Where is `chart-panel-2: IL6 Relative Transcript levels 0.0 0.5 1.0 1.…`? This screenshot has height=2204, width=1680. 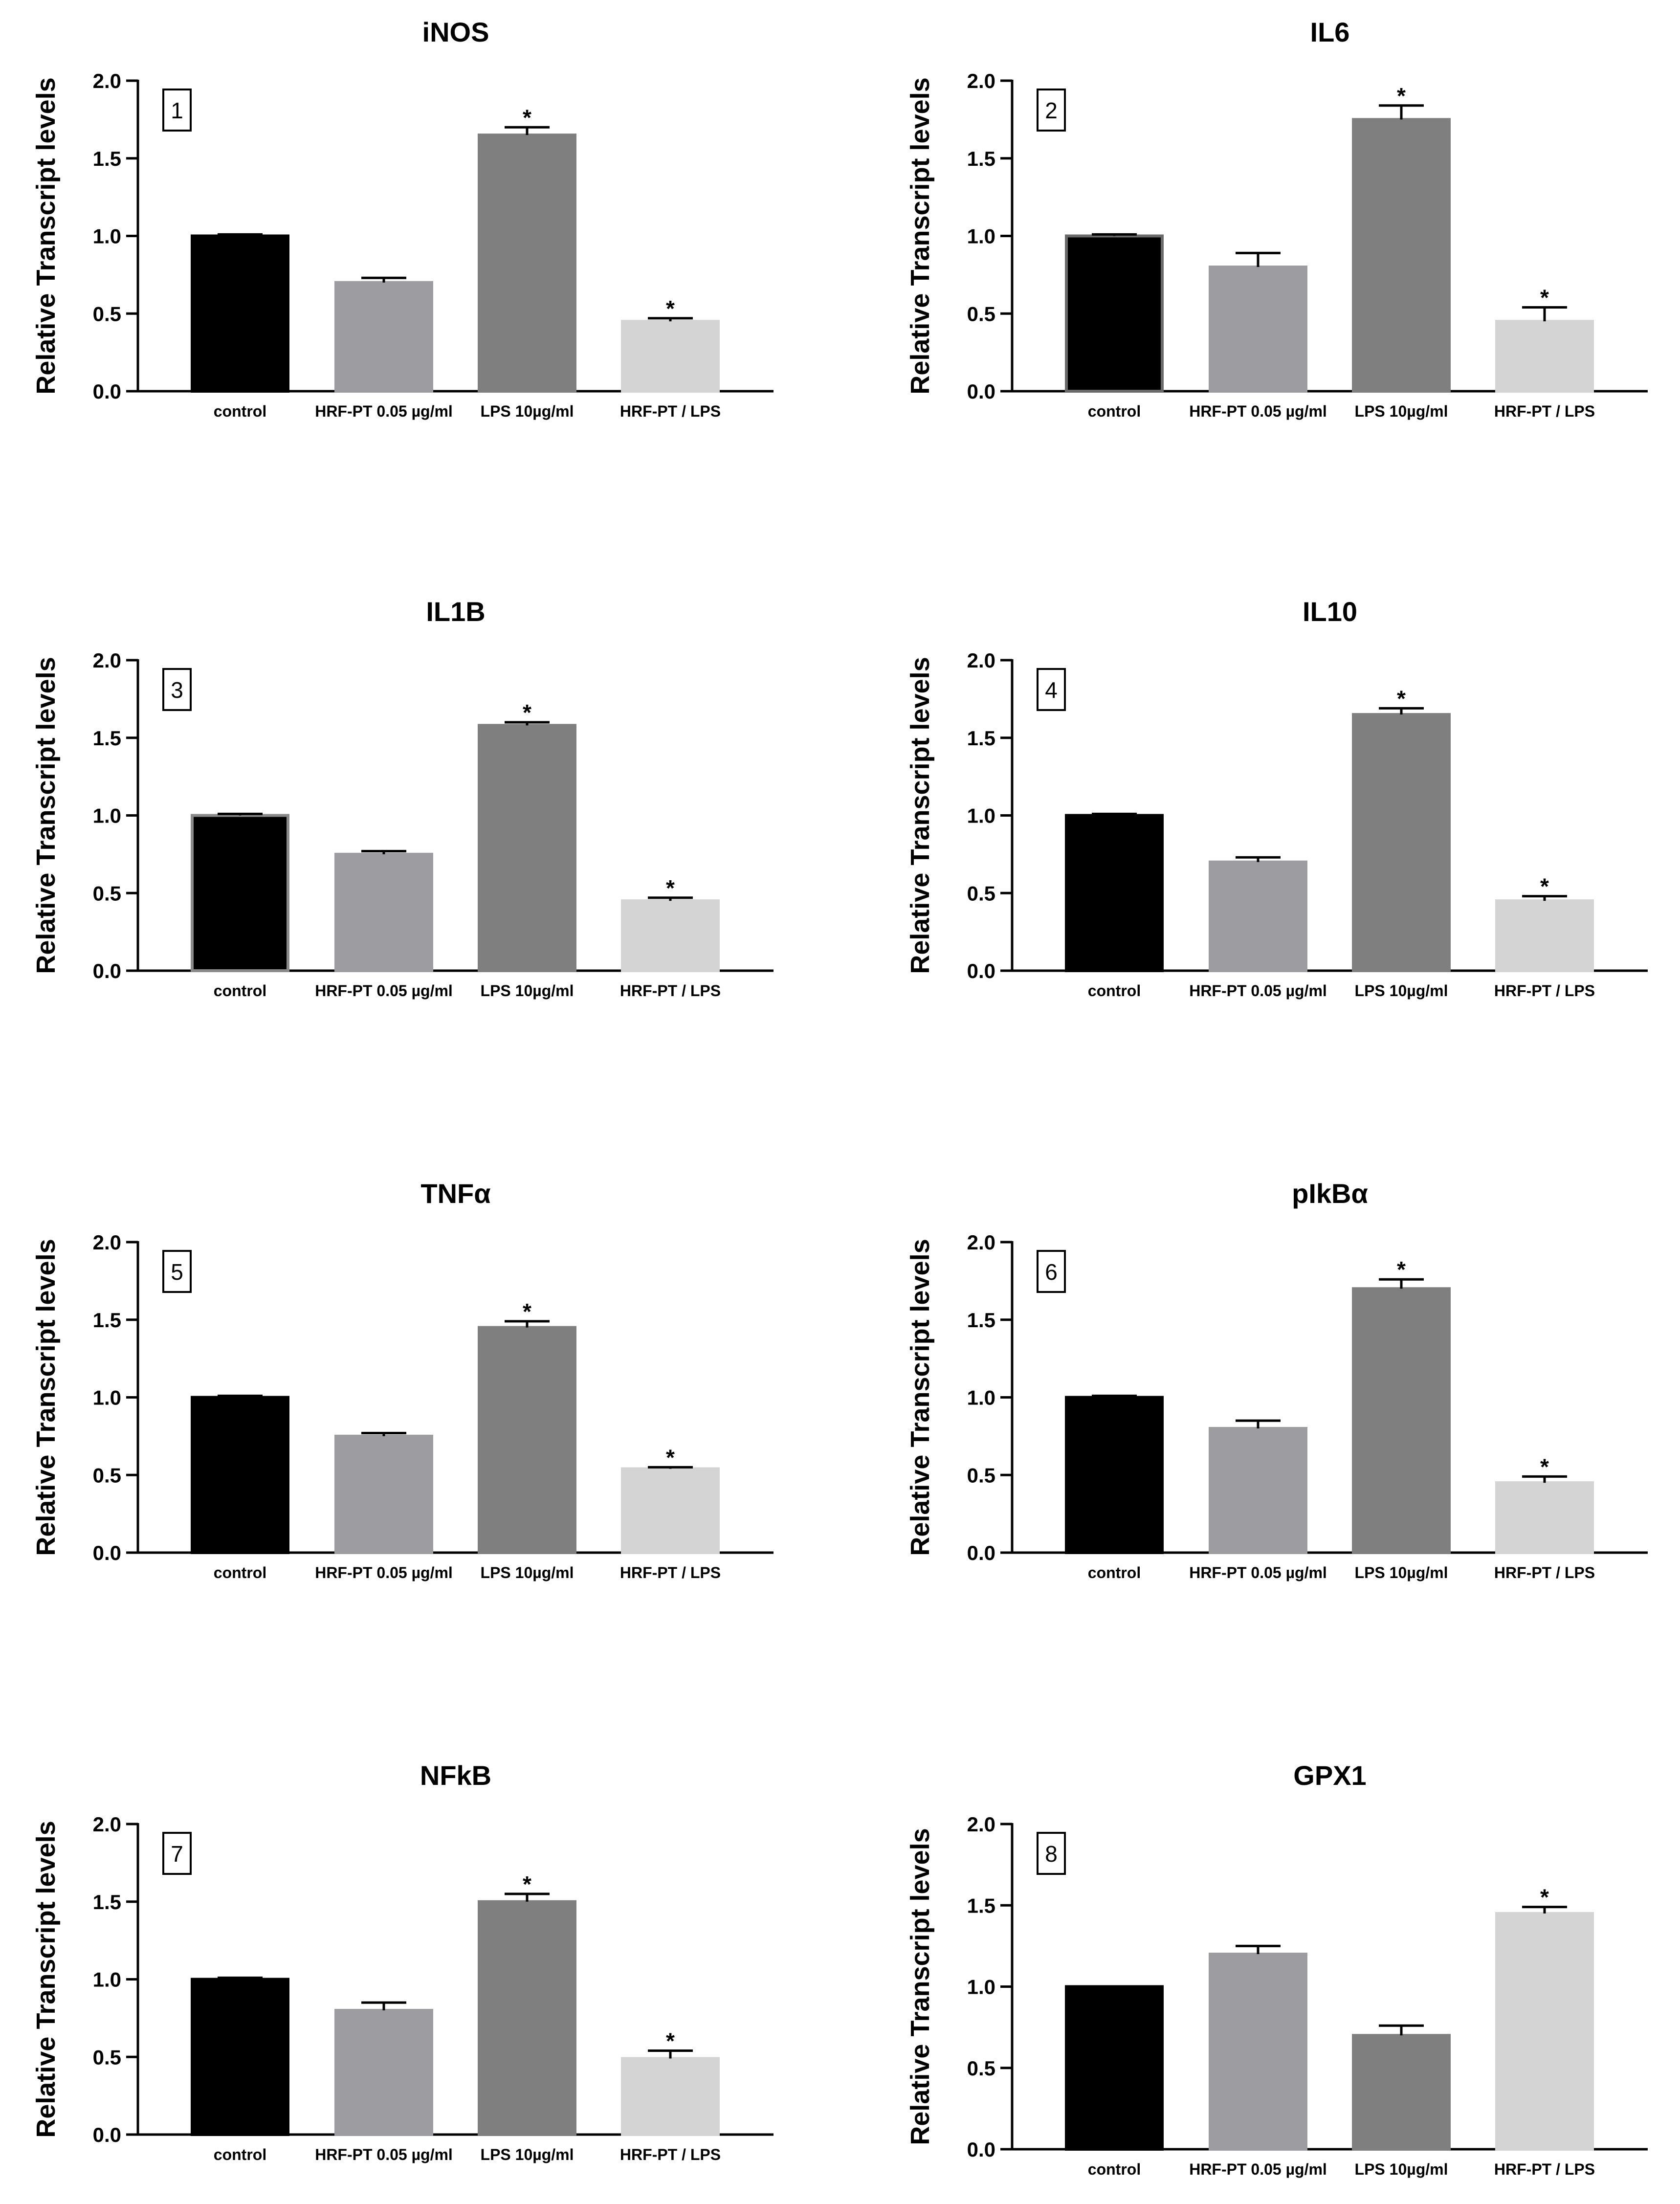
chart-panel-2: IL6 Relative Transcript levels 0.0 0.5 1.0 1.… is located at coordinates (1277, 218).